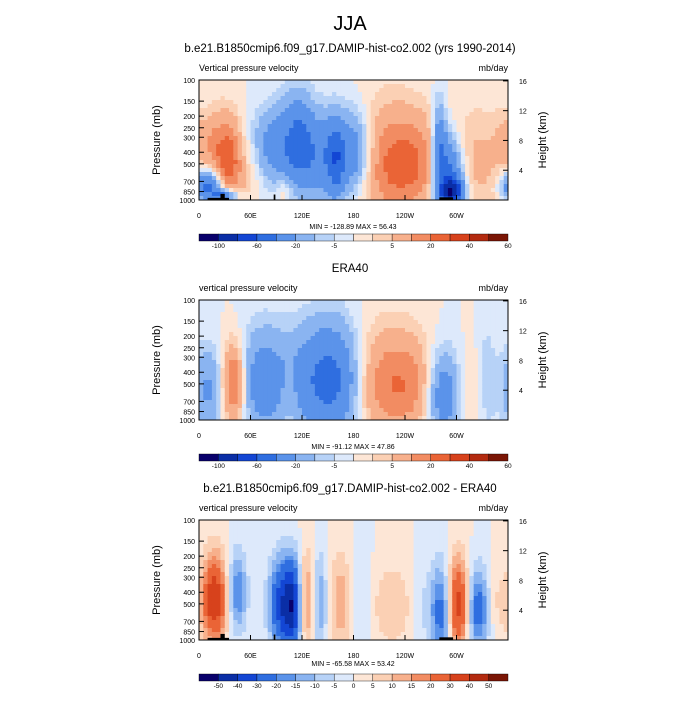 The width and height of the screenshot is (700, 705). I want to click on y2-tick-label: 8, so click(521, 361).